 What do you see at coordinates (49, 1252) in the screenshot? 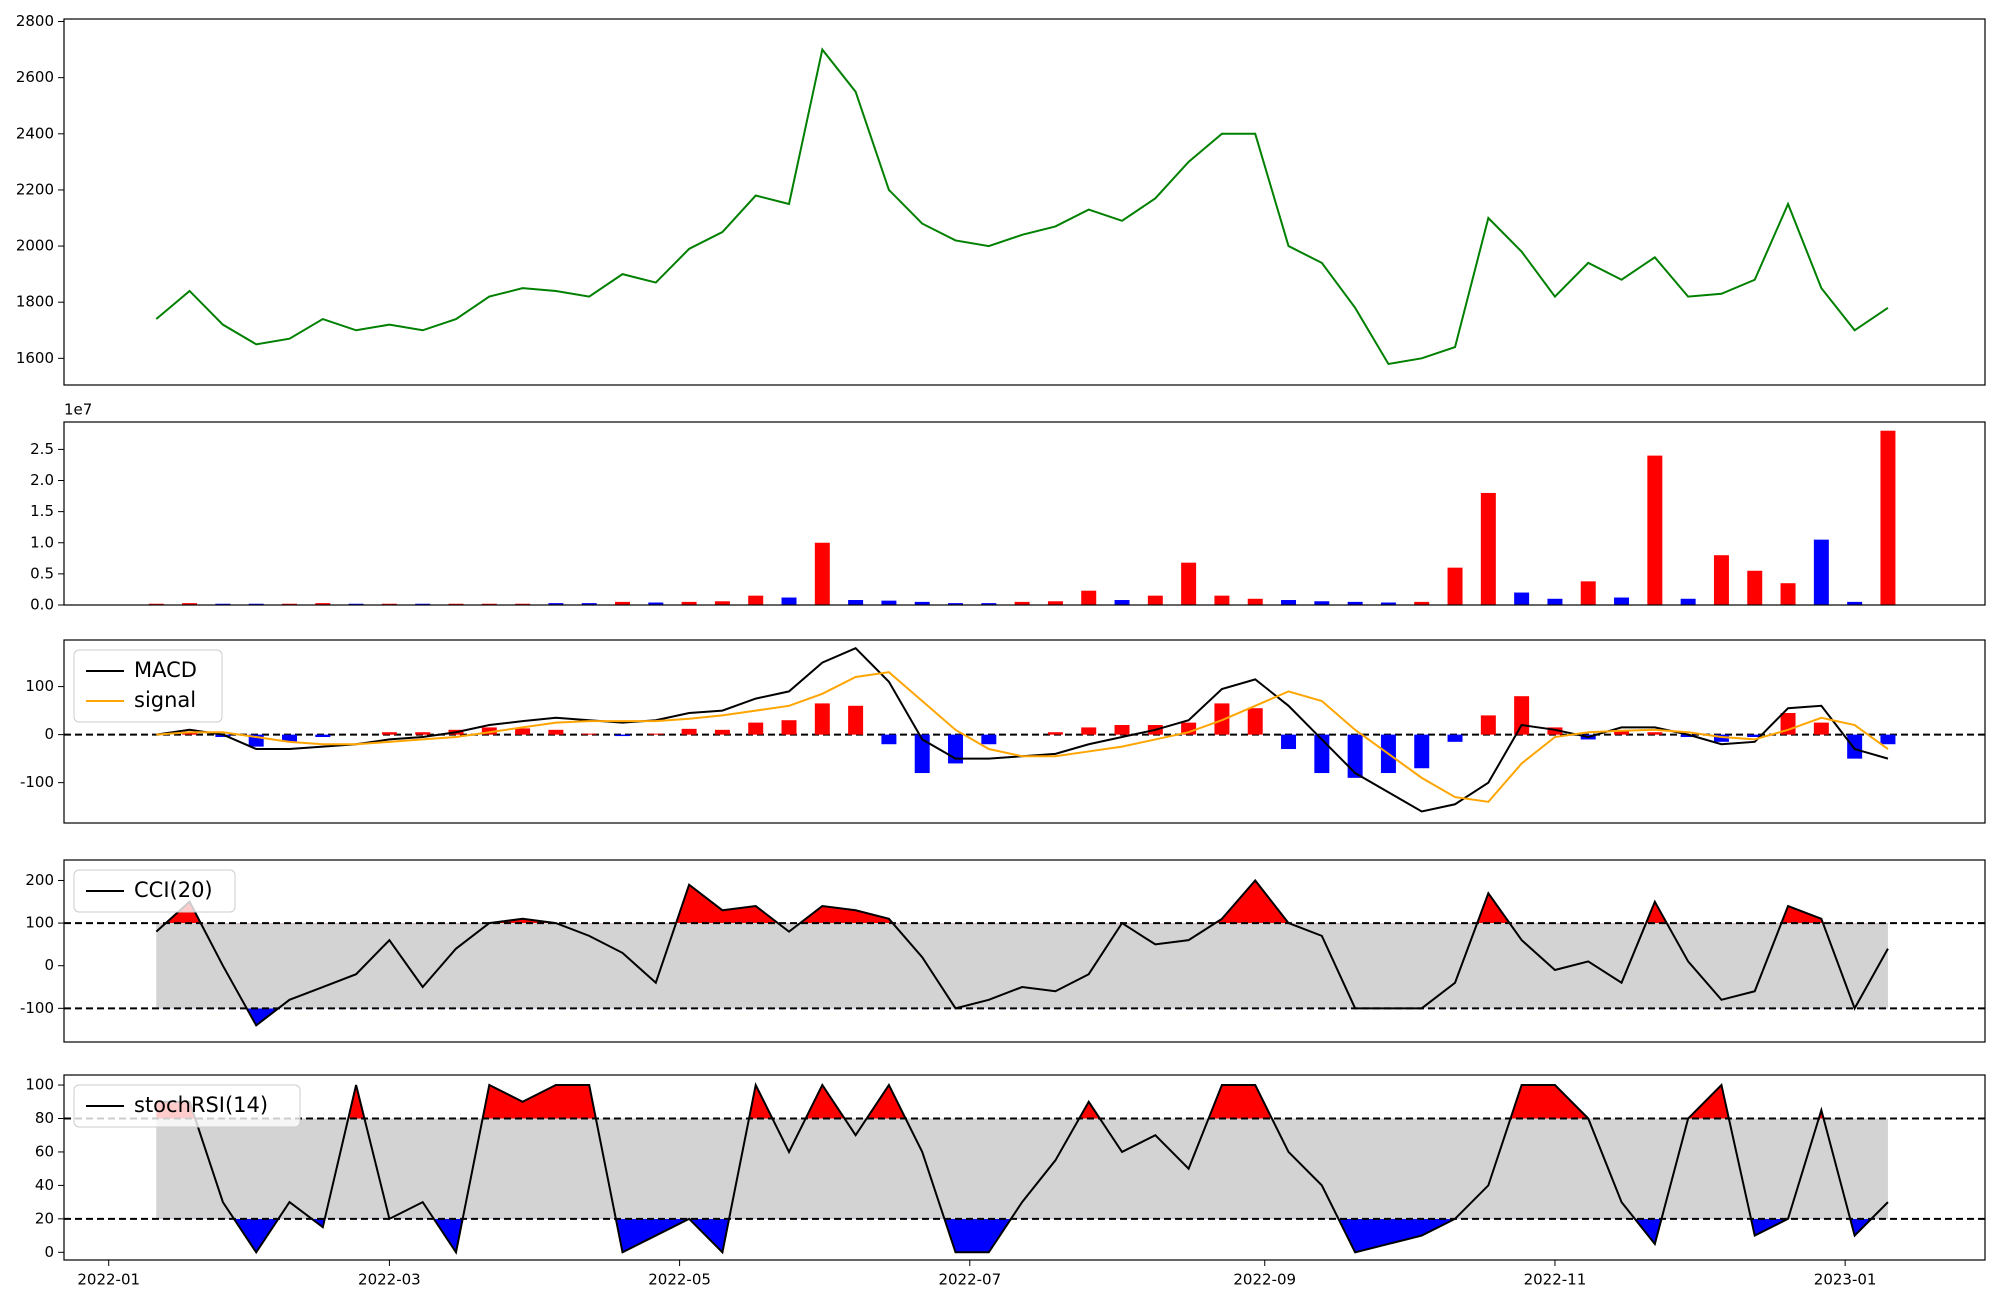
I see `y-tick-label: 0` at bounding box center [49, 1252].